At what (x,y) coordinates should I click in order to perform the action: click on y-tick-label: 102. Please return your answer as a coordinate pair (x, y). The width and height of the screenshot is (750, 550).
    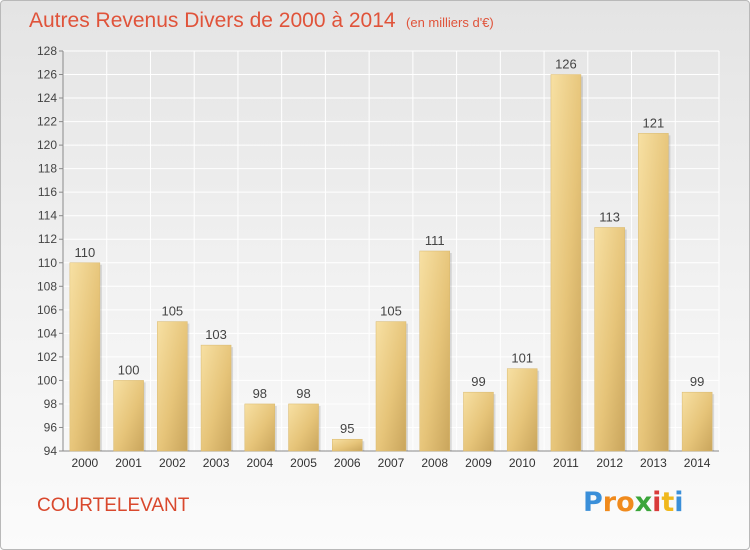
    Looking at the image, I should click on (47, 357).